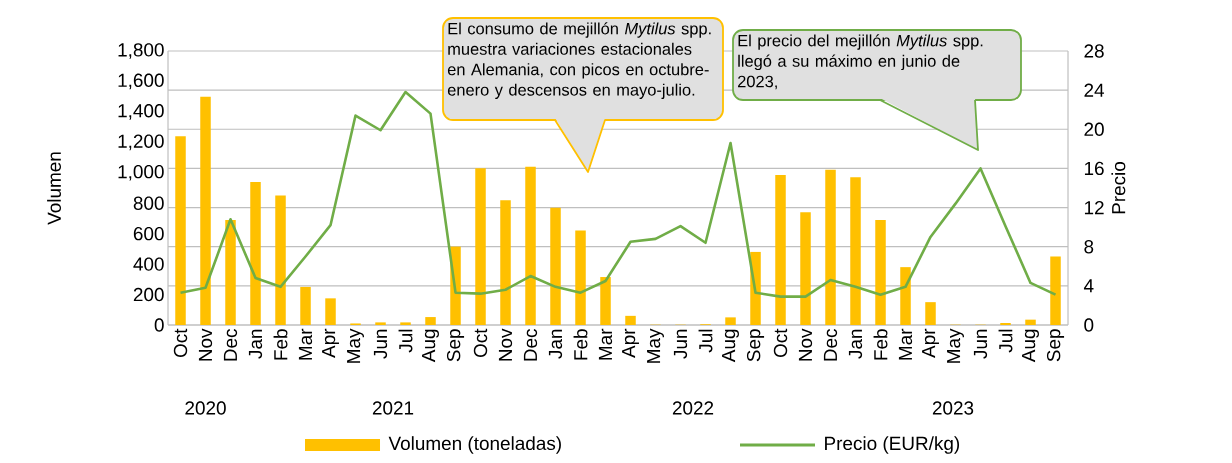 Image resolution: width=1232 pixels, height=463 pixels. I want to click on text: 2020, so click(205, 408).